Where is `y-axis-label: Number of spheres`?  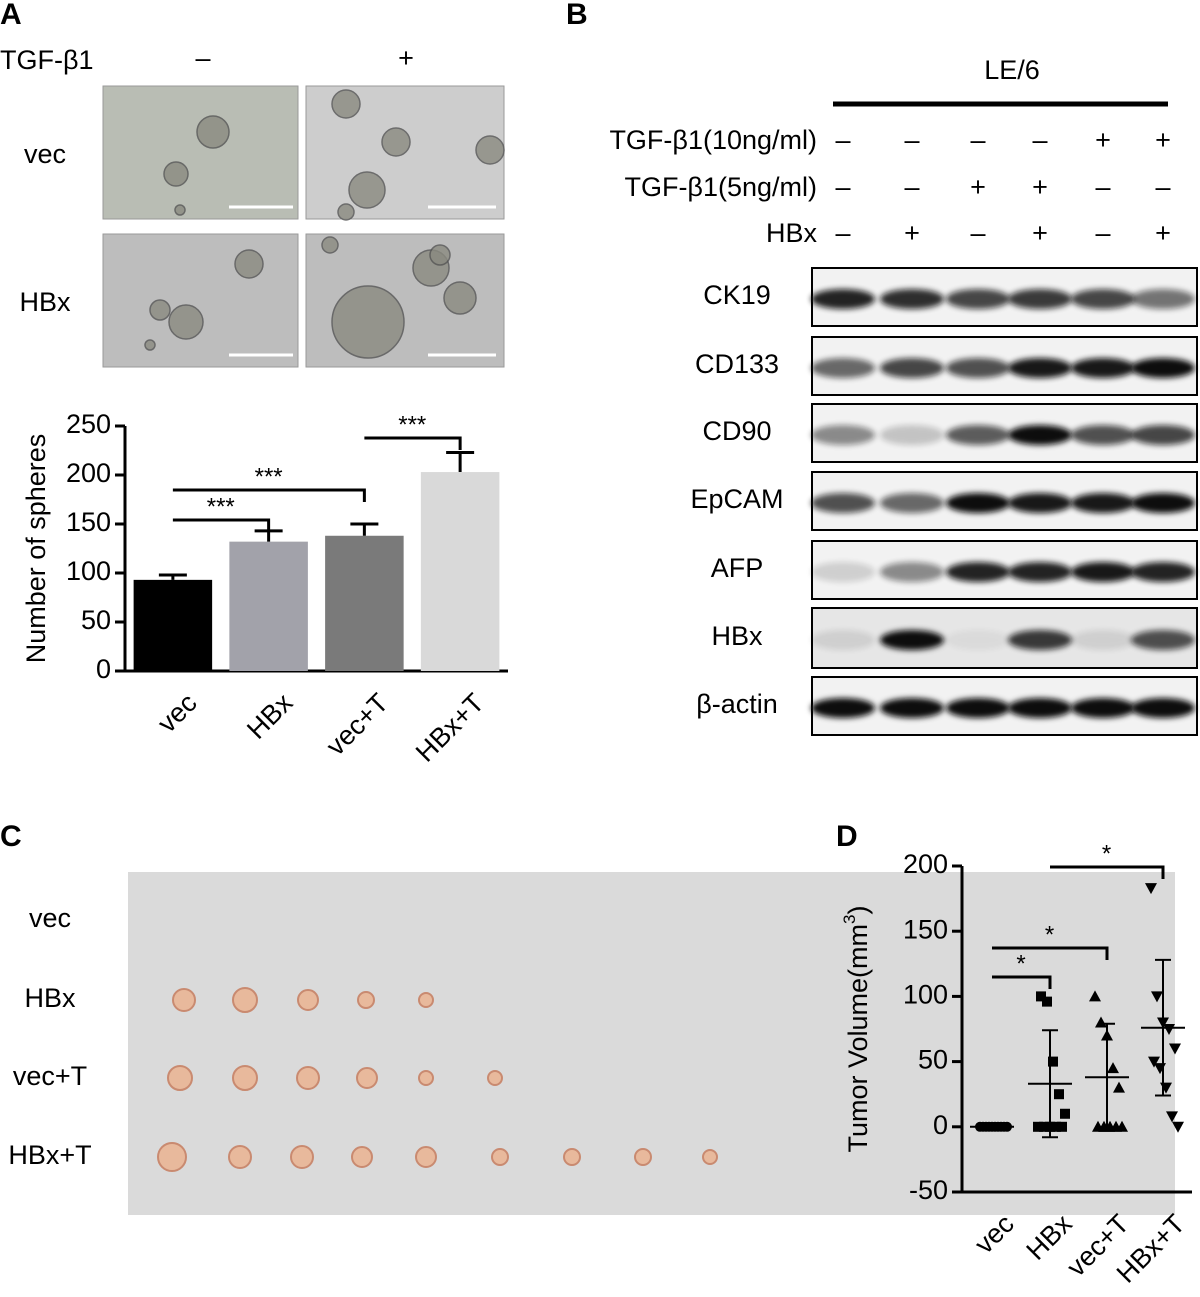 y-axis-label: Number of spheres is located at coordinates (36, 549).